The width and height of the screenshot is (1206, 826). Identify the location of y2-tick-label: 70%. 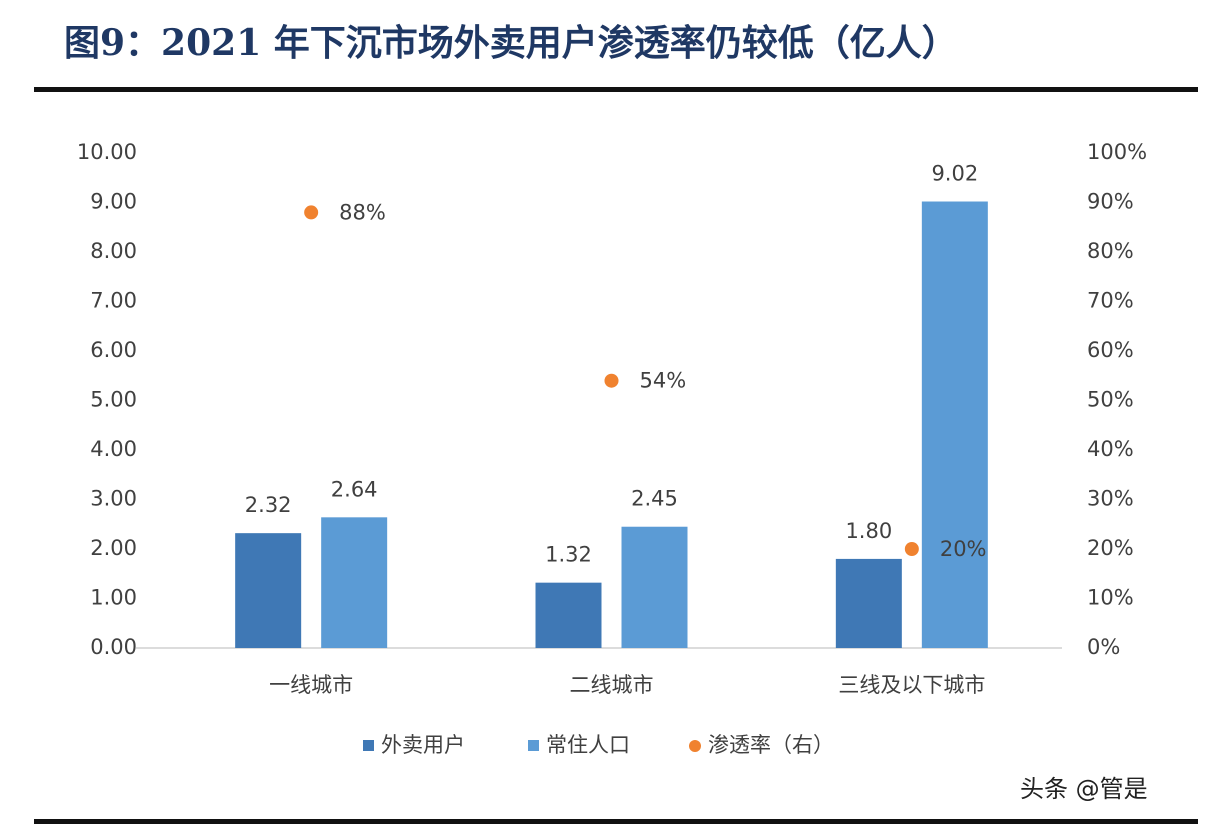
(1110, 301).